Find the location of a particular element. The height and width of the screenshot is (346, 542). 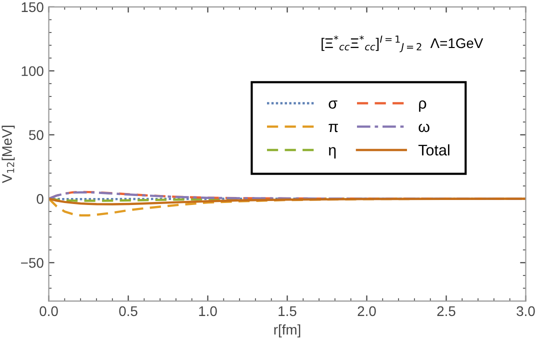

x-tick-label: 2.5 is located at coordinates (446, 311).